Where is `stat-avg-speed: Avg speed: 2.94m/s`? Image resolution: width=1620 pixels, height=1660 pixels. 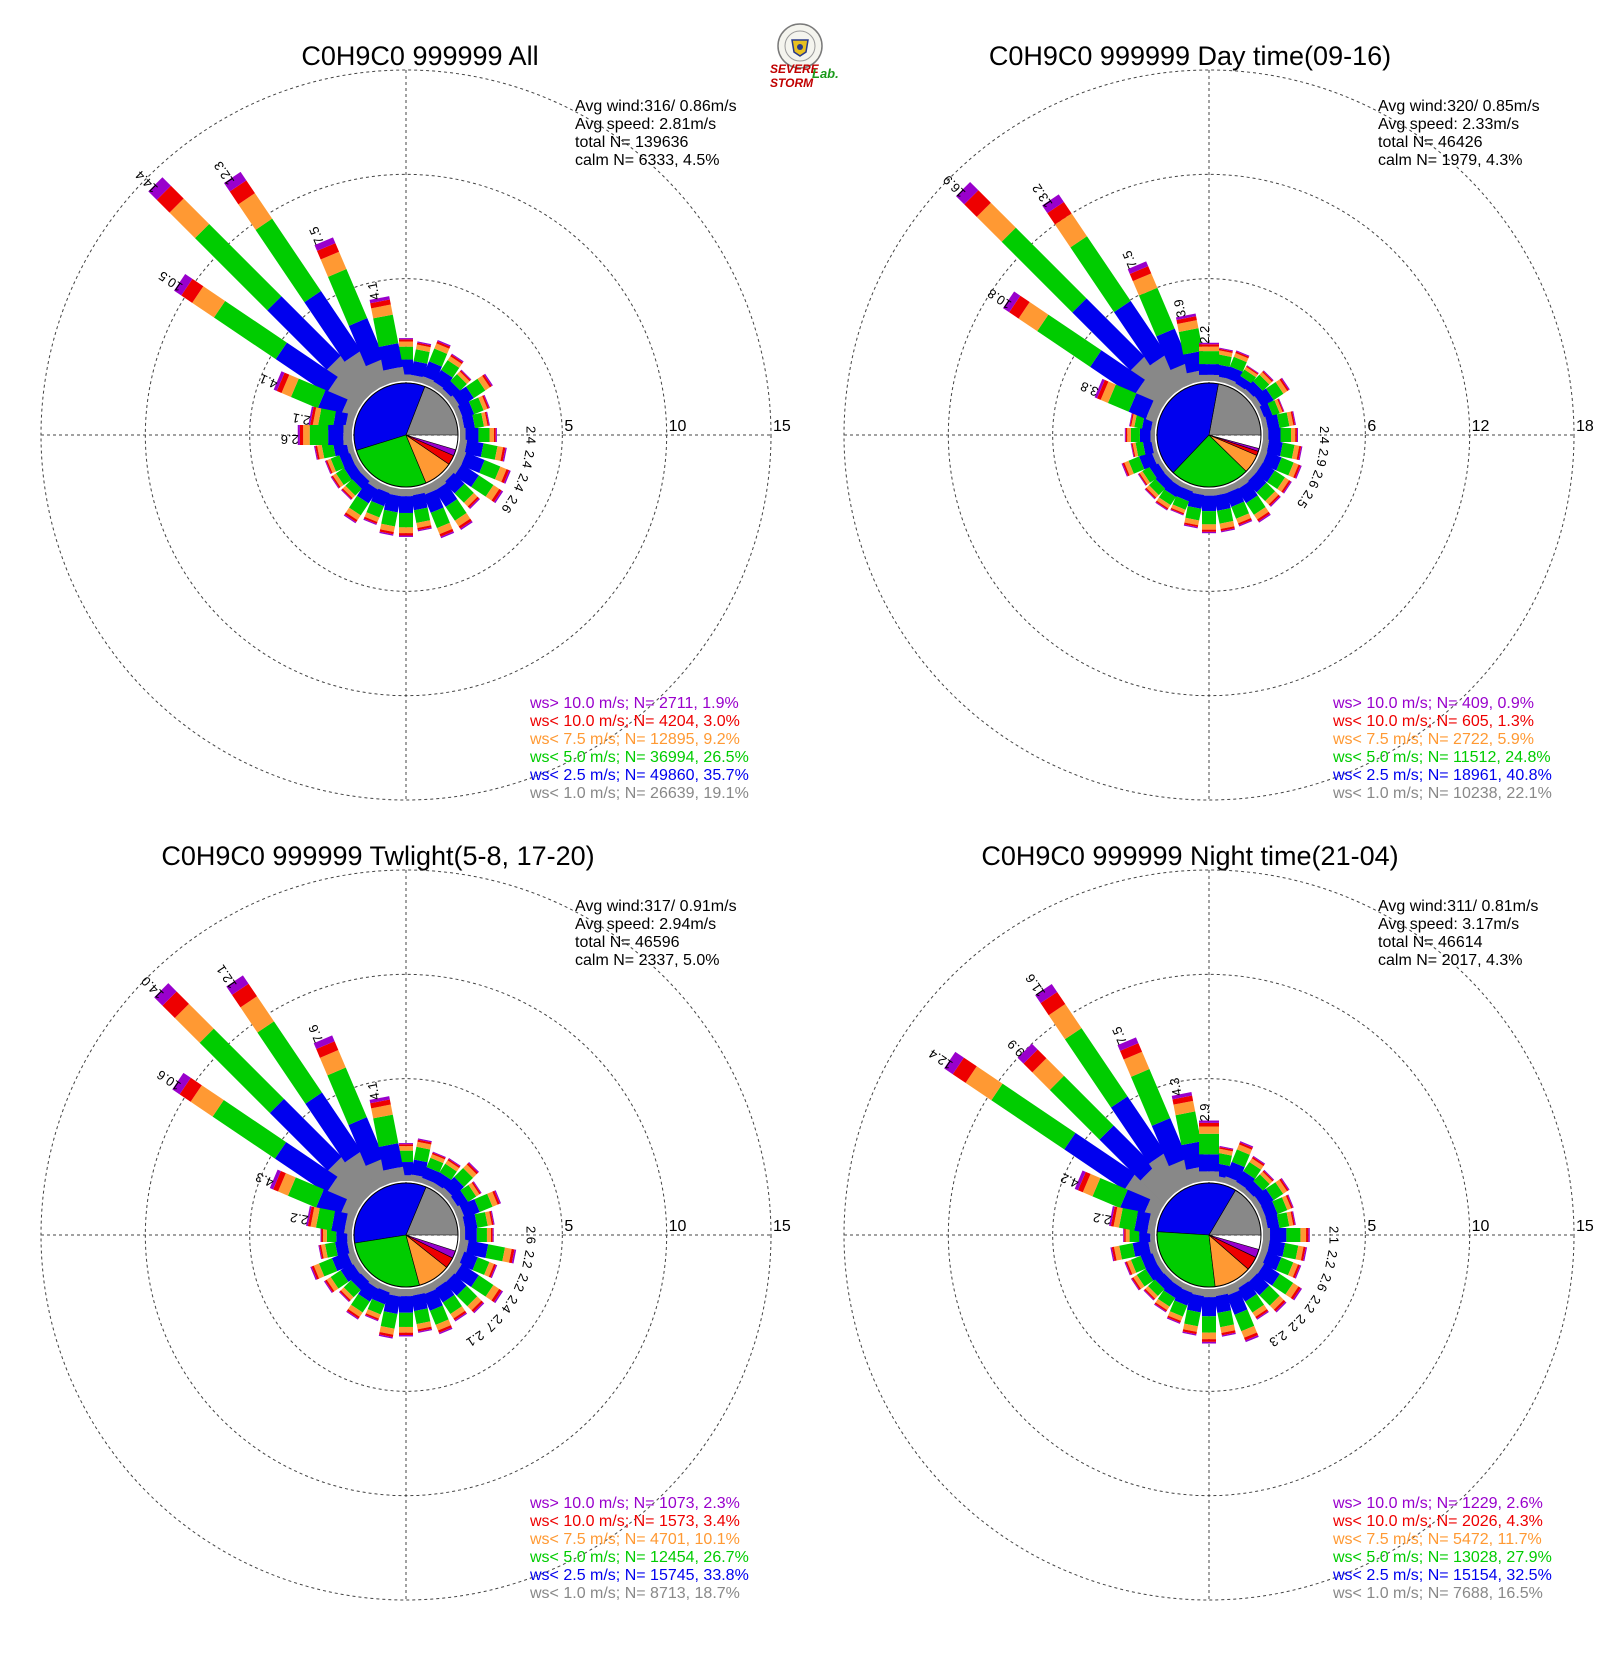 stat-avg-speed: Avg speed: 2.94m/s is located at coordinates (645, 924).